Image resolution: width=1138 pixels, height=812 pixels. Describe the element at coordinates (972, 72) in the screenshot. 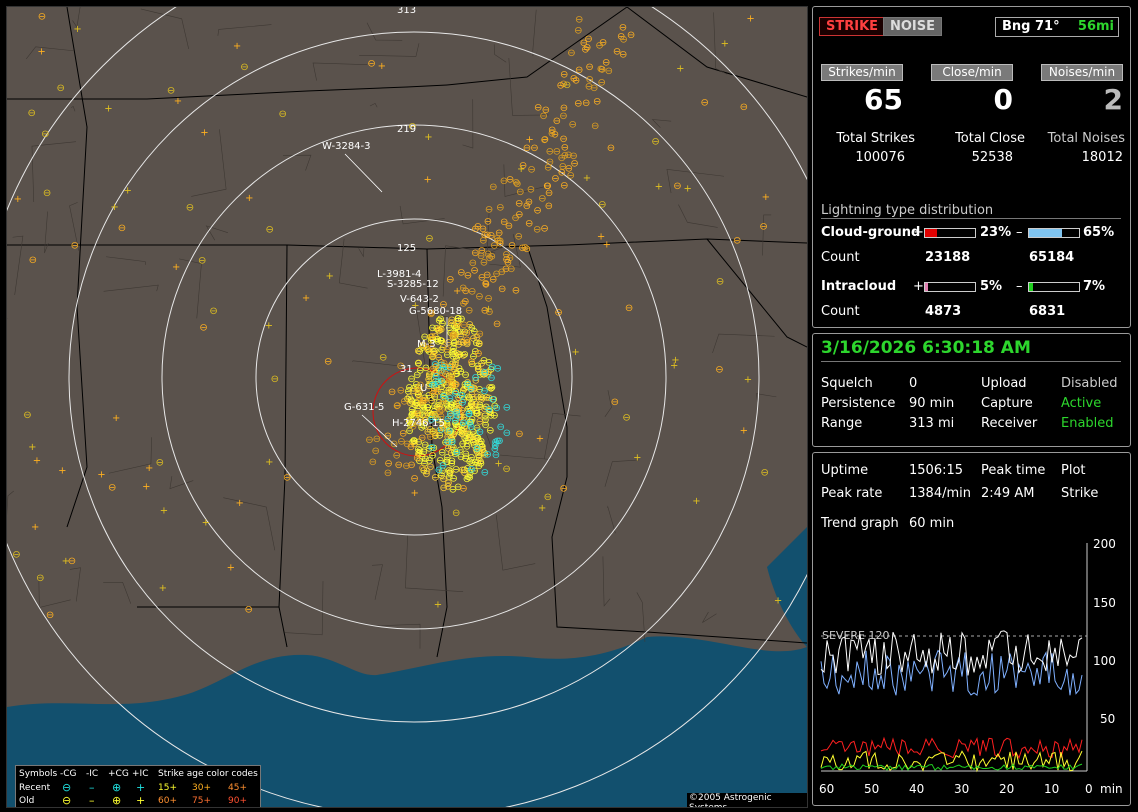

I see `close-min-header: Close/min` at that location.